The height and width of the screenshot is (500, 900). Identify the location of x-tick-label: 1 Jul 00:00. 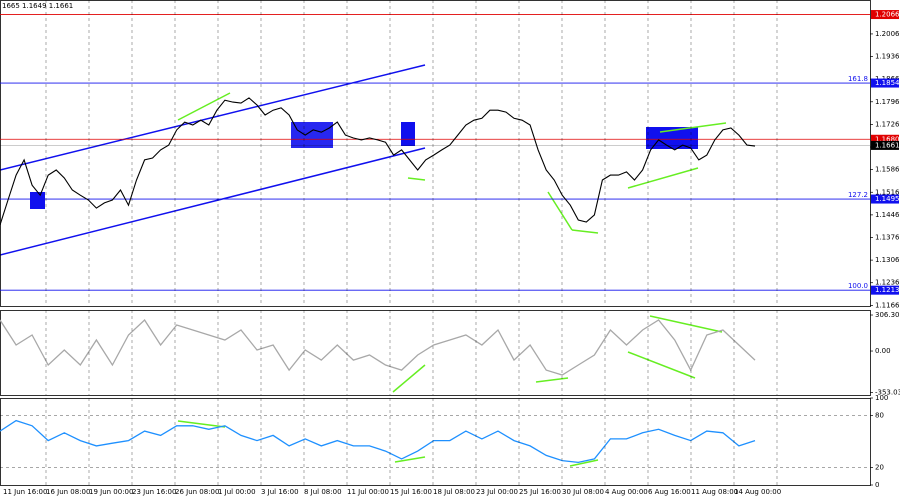
(237, 492).